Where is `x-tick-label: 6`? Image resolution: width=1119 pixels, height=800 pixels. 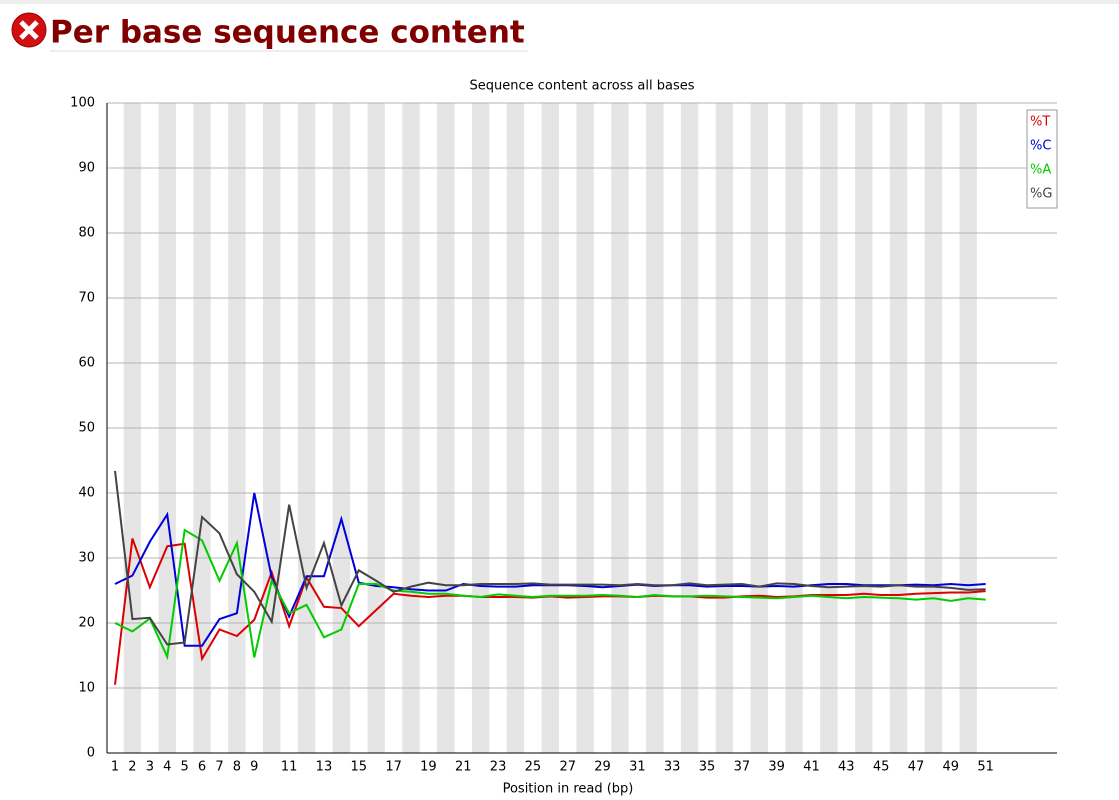
x-tick-label: 6 is located at coordinates (202, 767).